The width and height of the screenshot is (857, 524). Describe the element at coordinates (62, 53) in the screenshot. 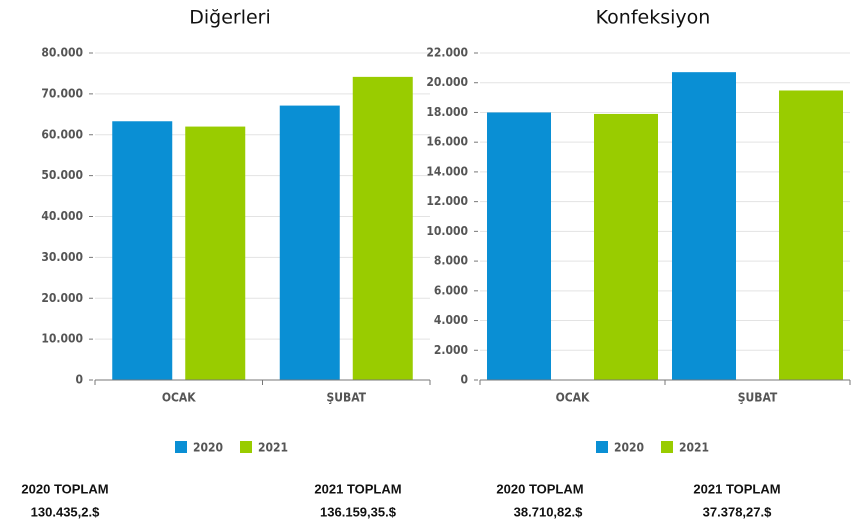

I see `y-tick-label: 80.000` at that location.